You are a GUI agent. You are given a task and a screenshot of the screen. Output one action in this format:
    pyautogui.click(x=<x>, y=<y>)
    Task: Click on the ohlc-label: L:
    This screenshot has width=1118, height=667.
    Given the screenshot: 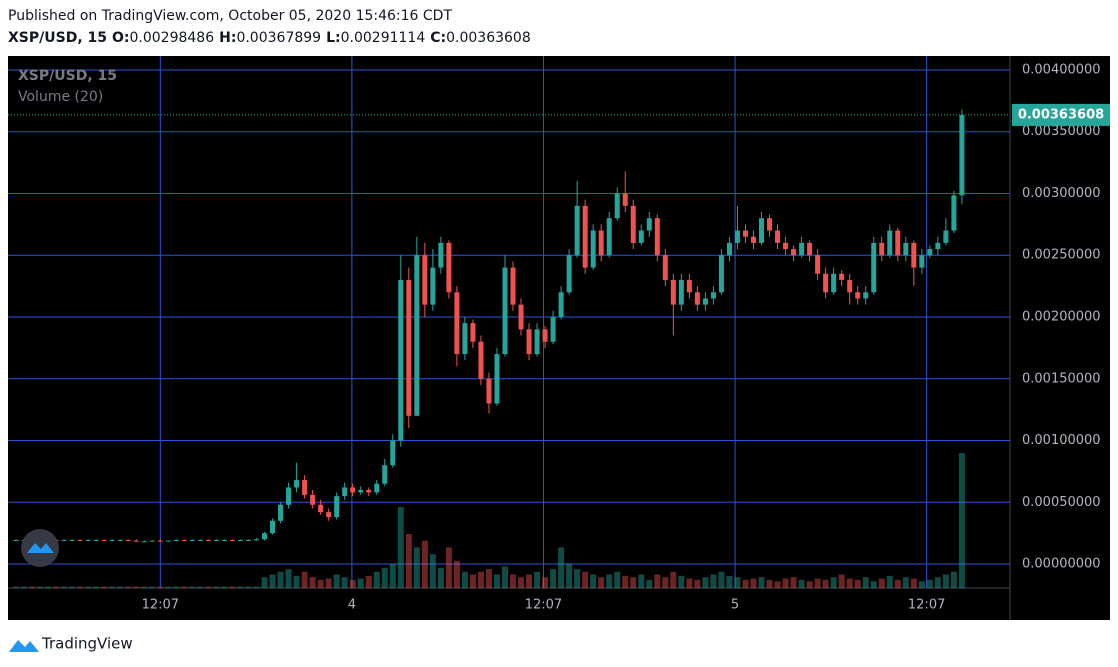 What is the action you would take?
    pyautogui.click(x=333, y=38)
    